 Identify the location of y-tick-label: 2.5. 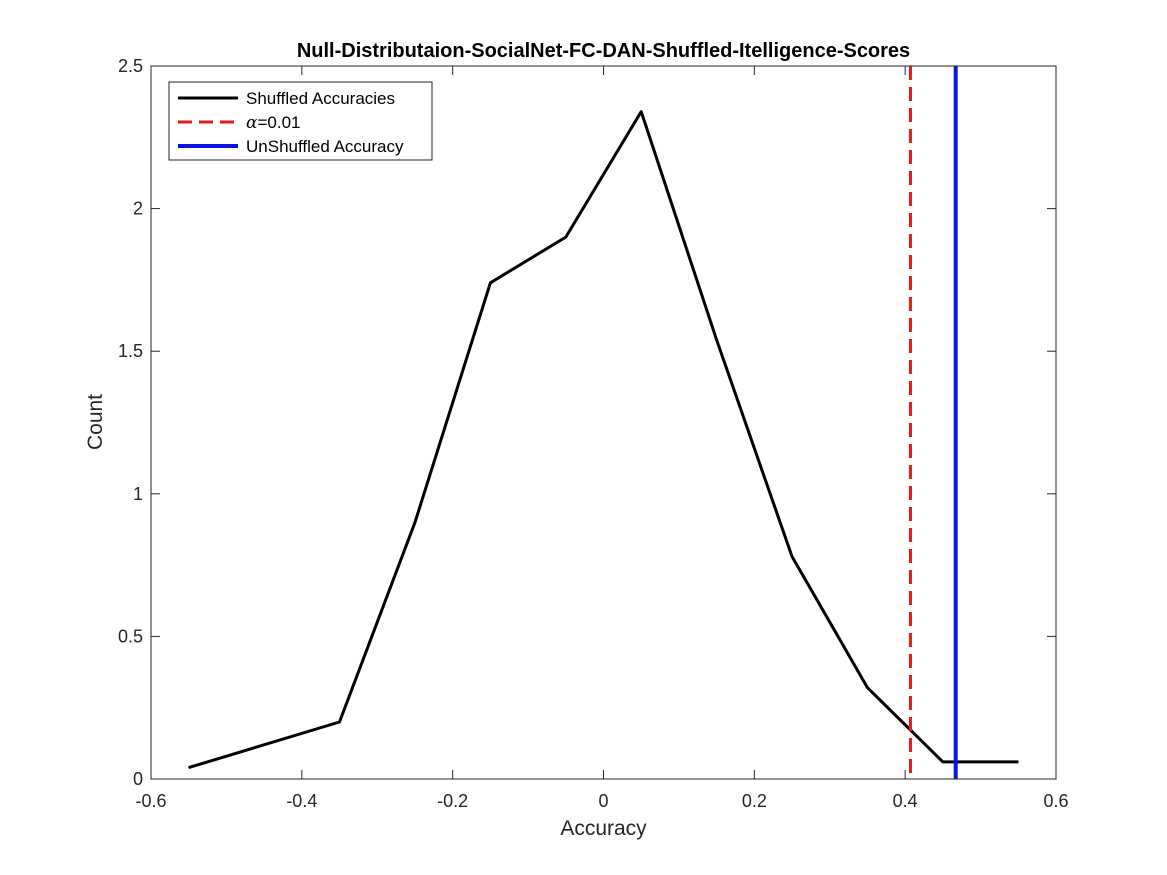
(130, 66).